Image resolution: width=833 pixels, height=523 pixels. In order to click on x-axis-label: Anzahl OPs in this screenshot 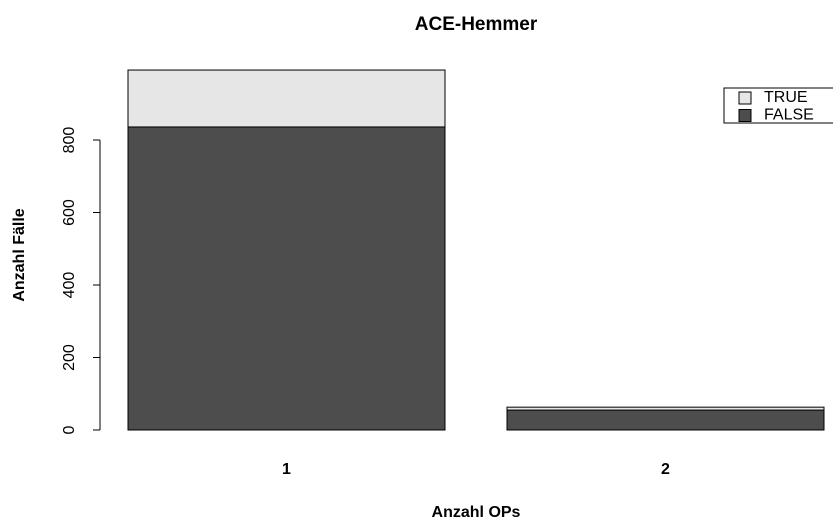, I will do `click(476, 512)`.